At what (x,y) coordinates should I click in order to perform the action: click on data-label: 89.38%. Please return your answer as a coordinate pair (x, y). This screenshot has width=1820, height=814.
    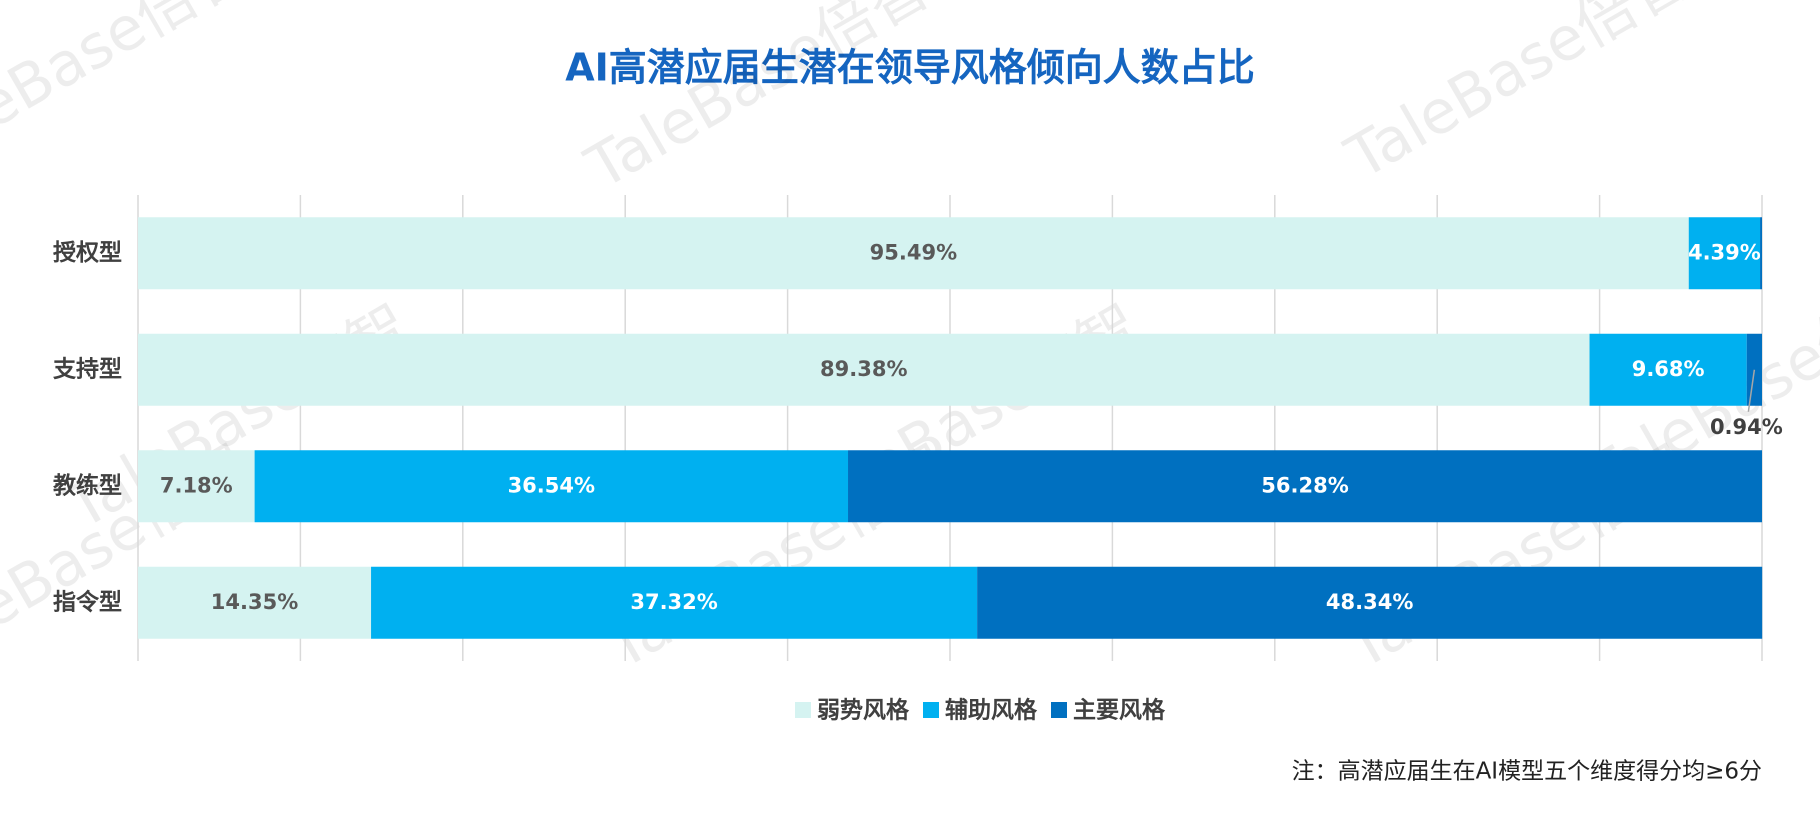
    Looking at the image, I should click on (863, 369).